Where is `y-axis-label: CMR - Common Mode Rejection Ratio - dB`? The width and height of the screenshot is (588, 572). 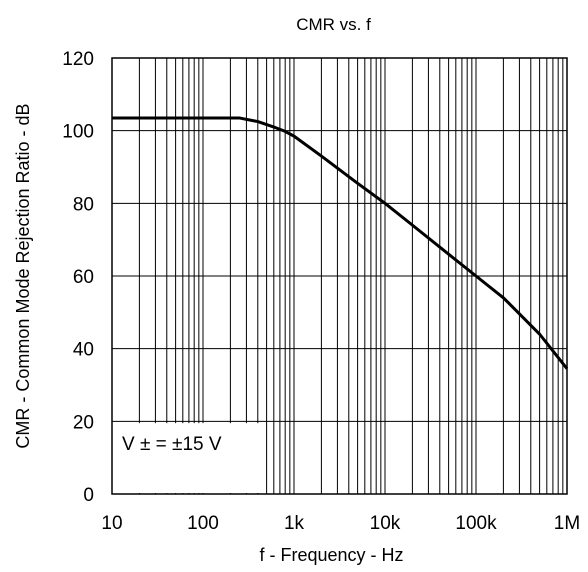 y-axis-label: CMR - Common Mode Rejection Ratio - dB is located at coordinates (23, 275).